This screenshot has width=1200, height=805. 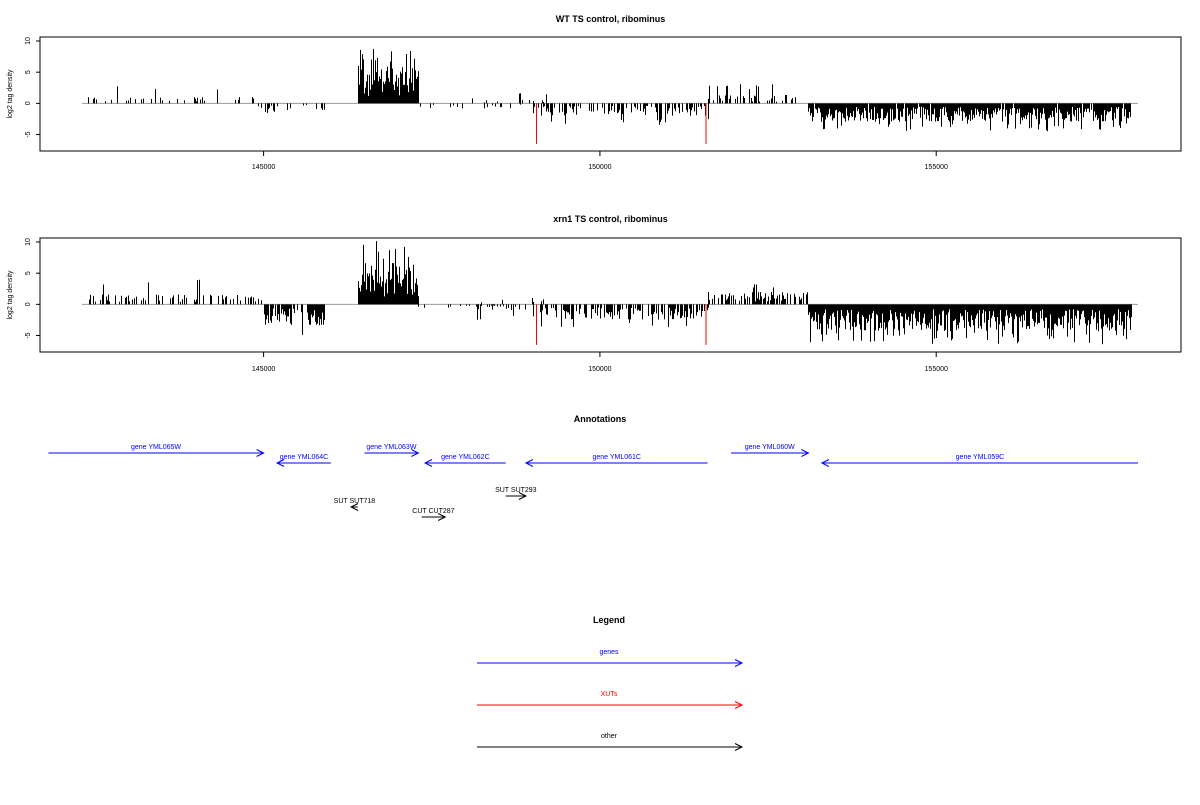 I want to click on annotation-feature: SUT SUT718, so click(x=355, y=504).